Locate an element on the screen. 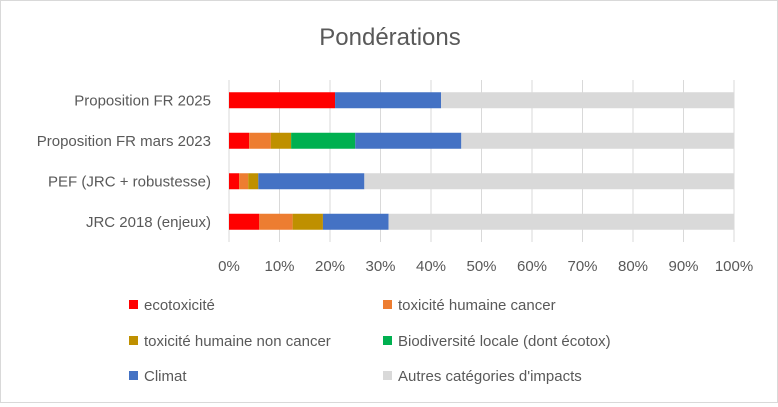 This screenshot has height=407, width=778. x-tick-label: 80% is located at coordinates (633, 266).